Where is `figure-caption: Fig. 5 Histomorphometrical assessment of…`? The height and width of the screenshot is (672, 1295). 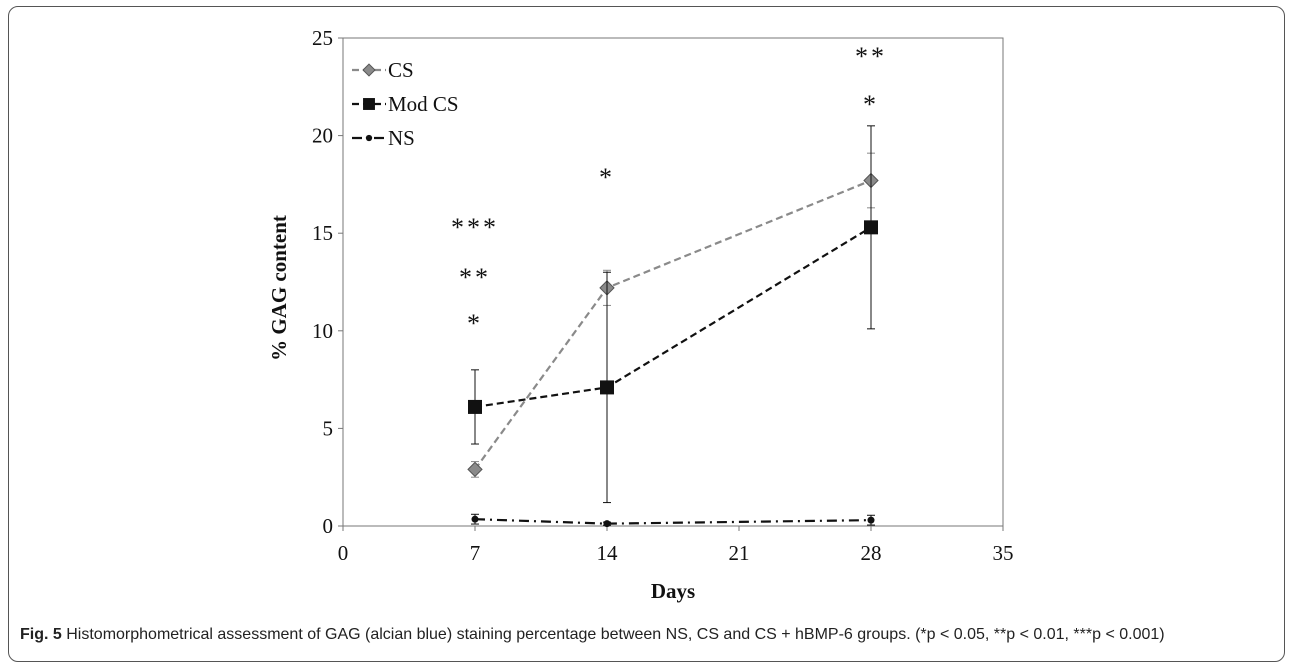
figure-caption: Fig. 5 Histomorphometrical assessment of… is located at coordinates (645, 635).